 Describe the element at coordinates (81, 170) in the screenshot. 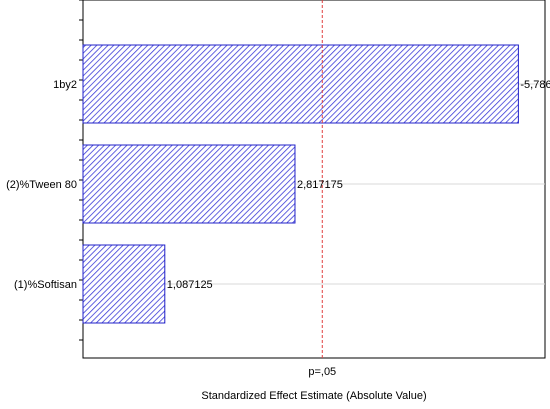

I see `y-axis-ticks` at that location.